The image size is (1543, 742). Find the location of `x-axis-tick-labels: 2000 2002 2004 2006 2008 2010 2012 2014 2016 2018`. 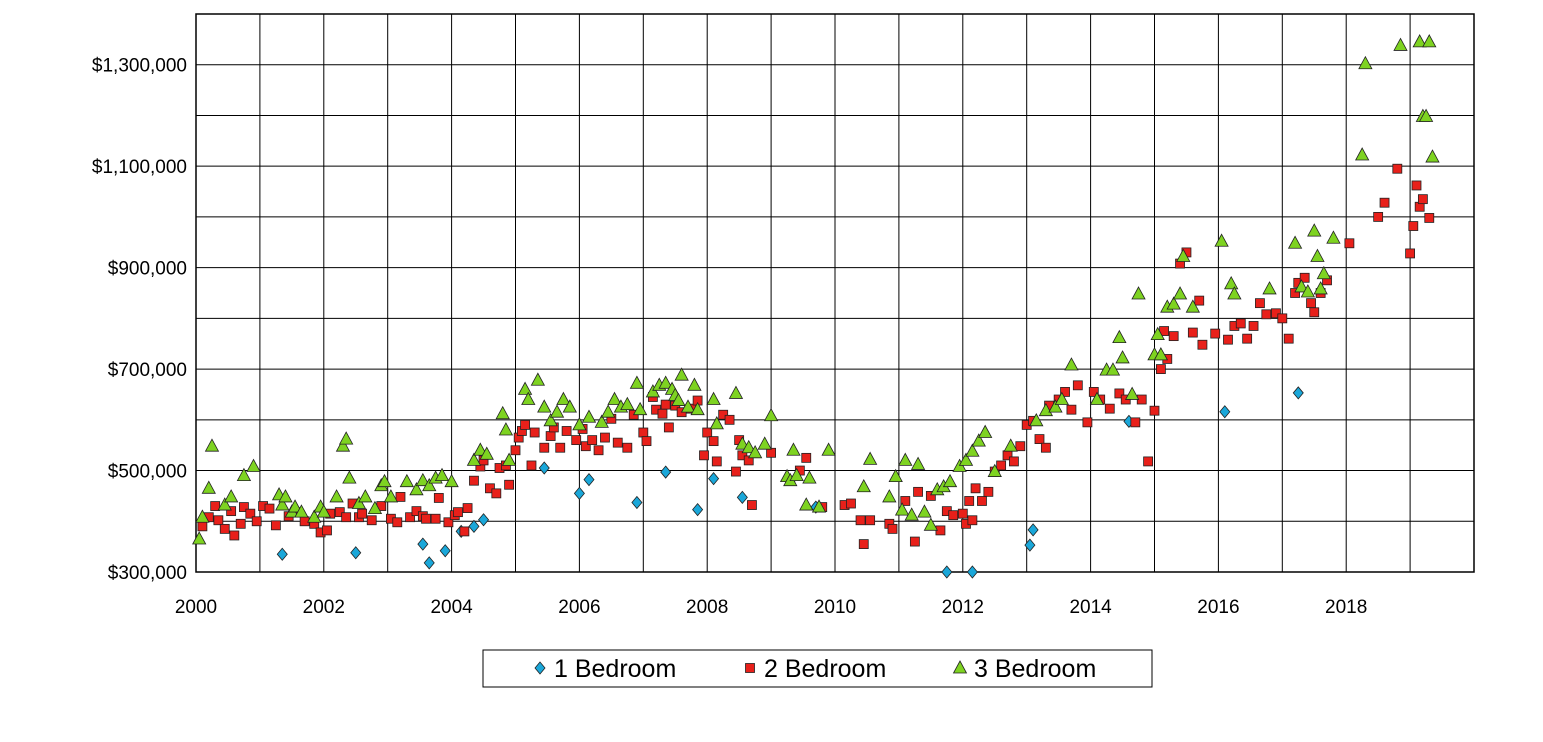

x-axis-tick-labels: 2000 2002 2004 2006 2008 2010 2012 2014 2016 2018 is located at coordinates (771, 607).